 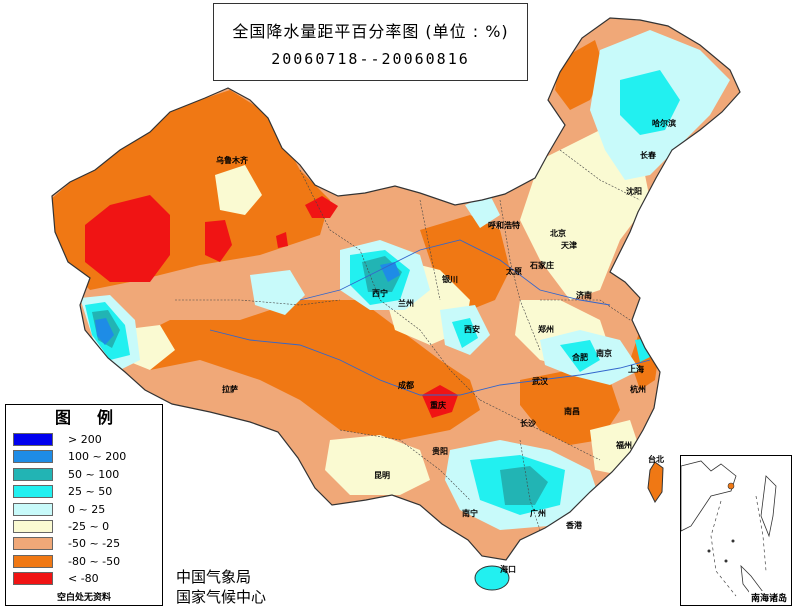 I want to click on city-label: 哈尔滨, so click(x=664, y=123).